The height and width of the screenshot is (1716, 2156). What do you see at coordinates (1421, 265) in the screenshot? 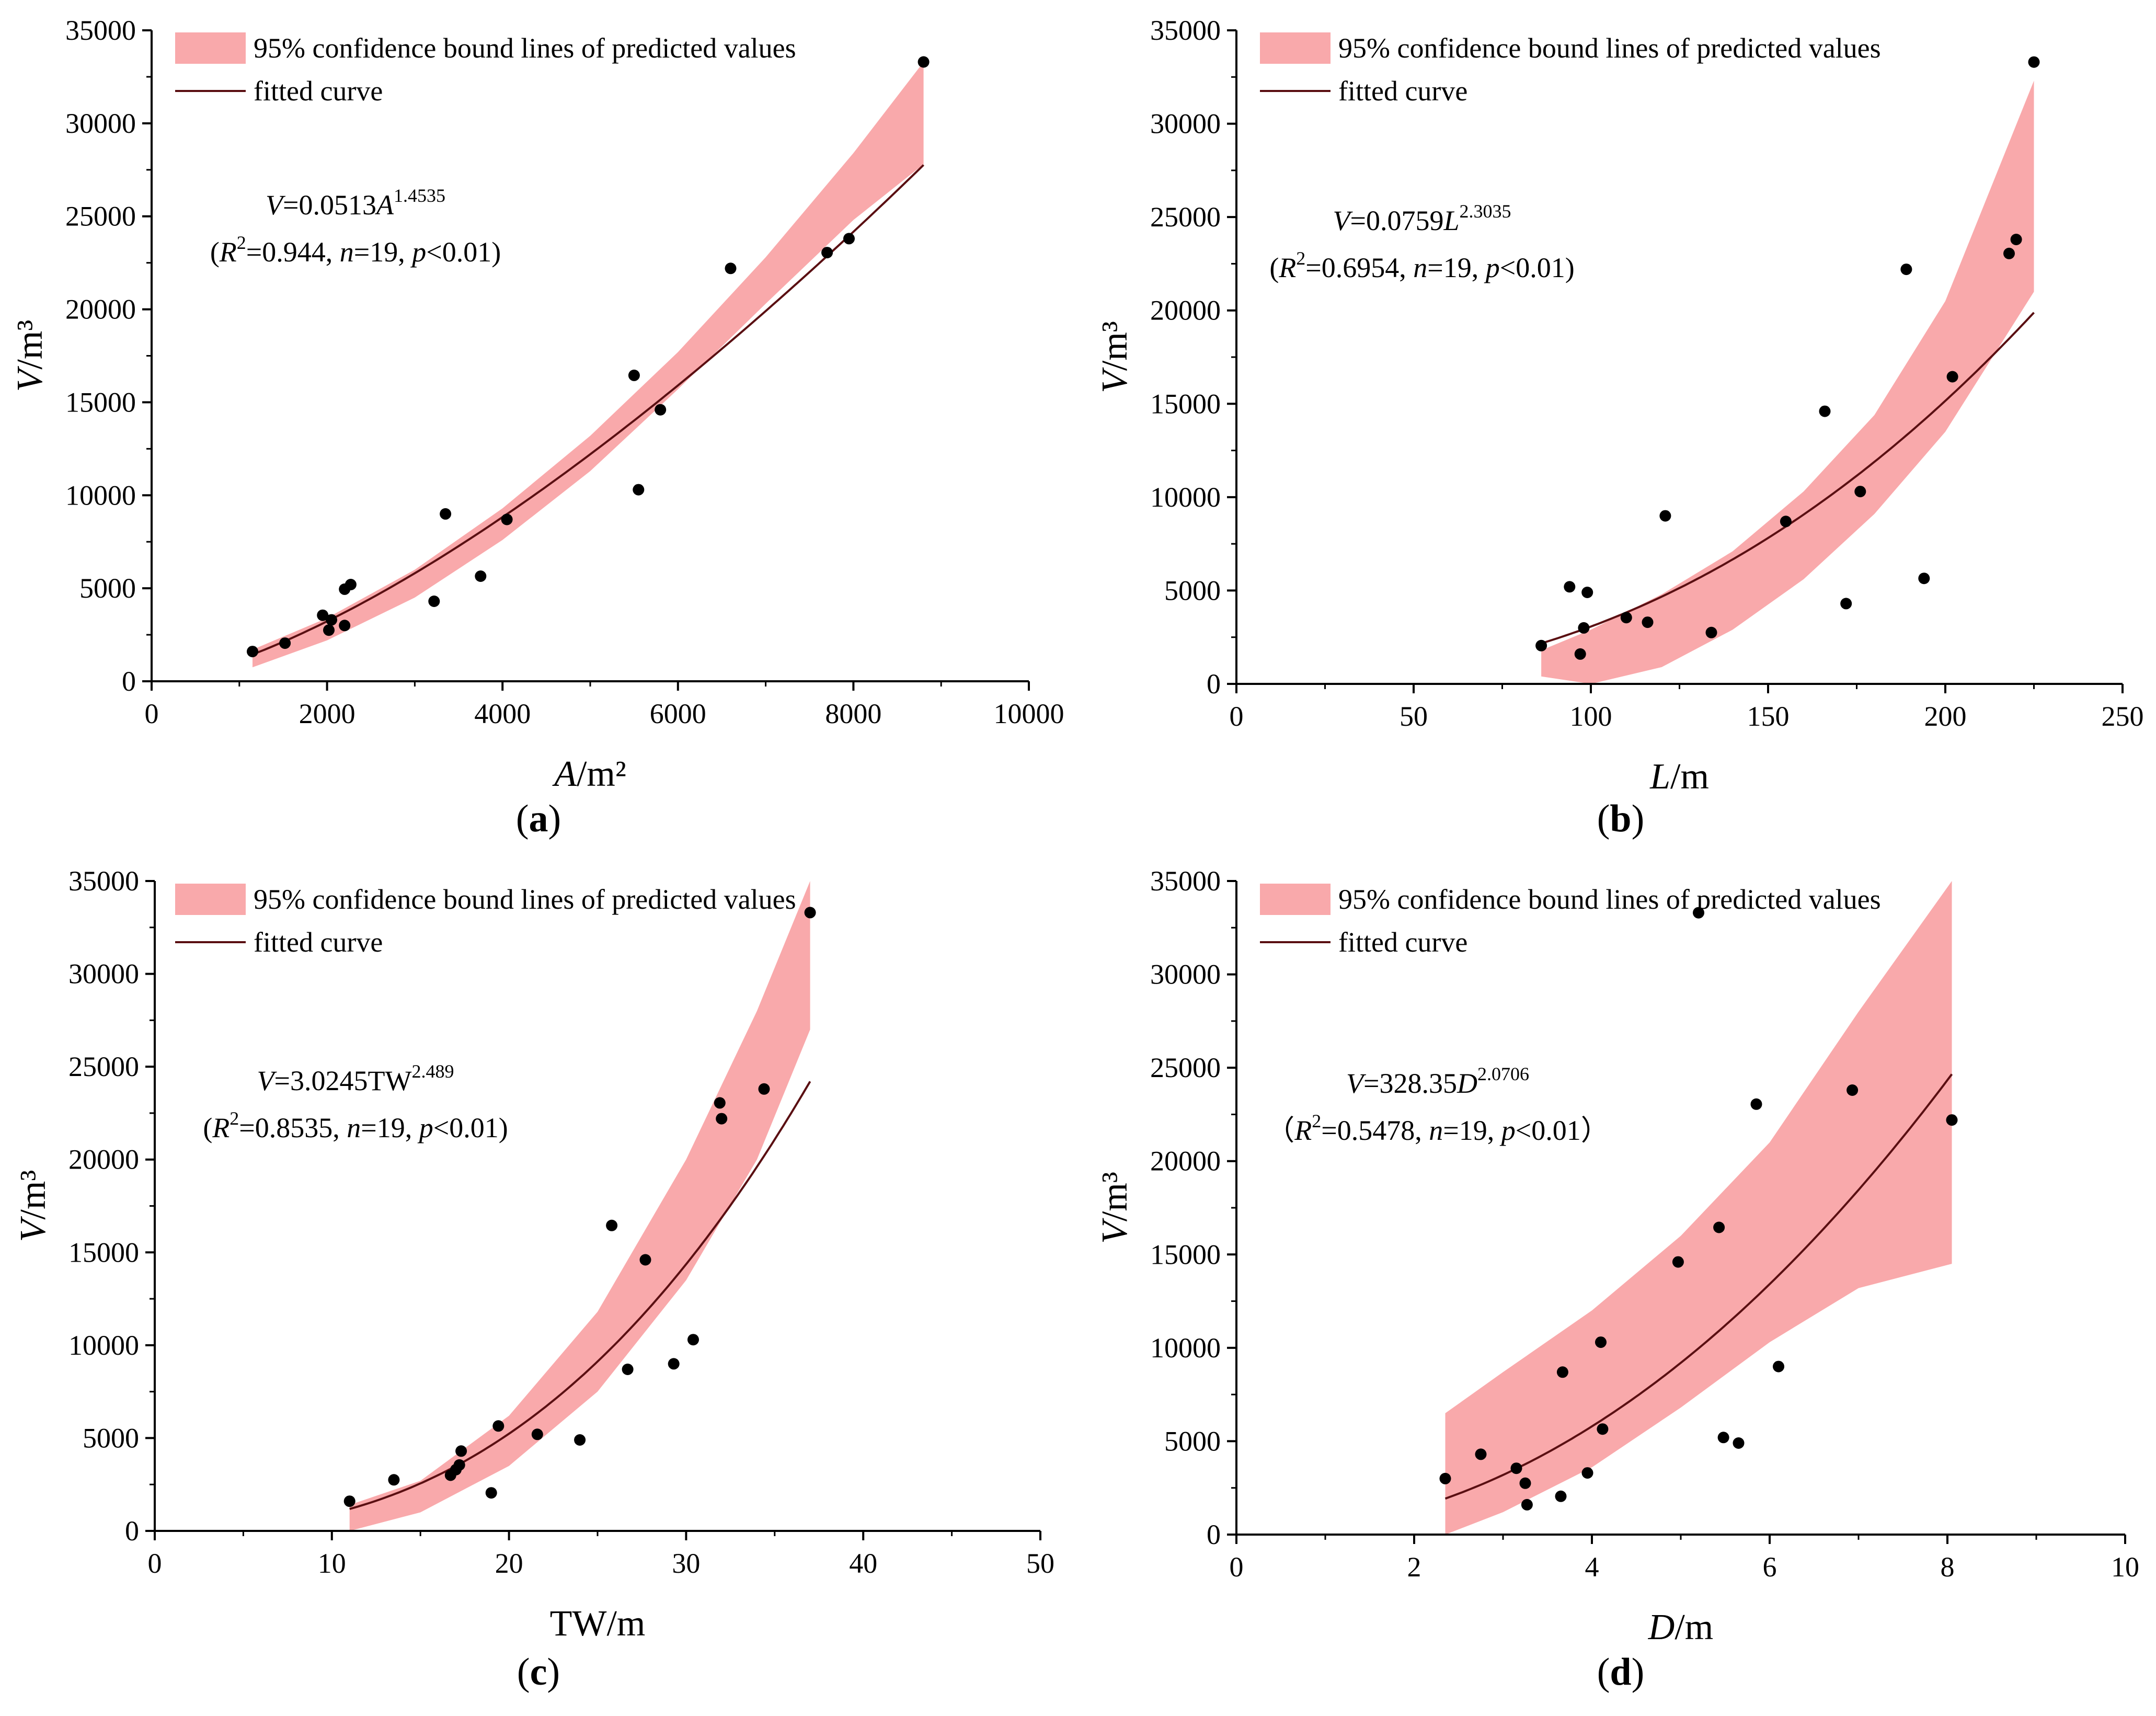
I see `fit-statistics: (R2=0.6954, n=19, p<0.01)` at bounding box center [1421, 265].